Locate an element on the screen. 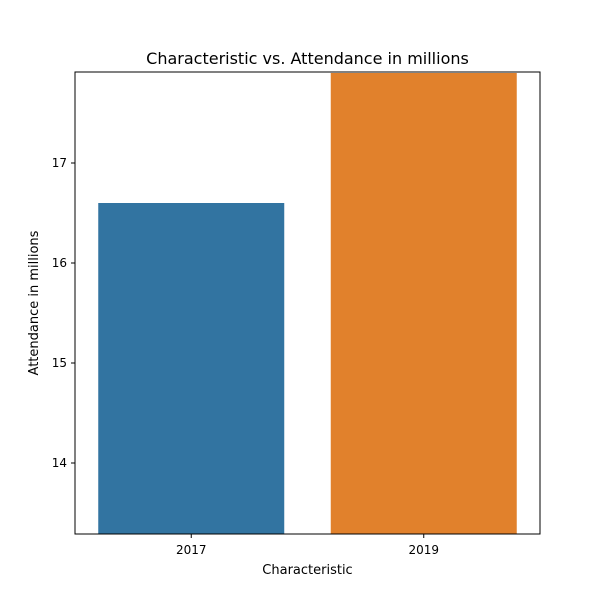  x-axis-ticks: 2017 2019 is located at coordinates (307, 545).